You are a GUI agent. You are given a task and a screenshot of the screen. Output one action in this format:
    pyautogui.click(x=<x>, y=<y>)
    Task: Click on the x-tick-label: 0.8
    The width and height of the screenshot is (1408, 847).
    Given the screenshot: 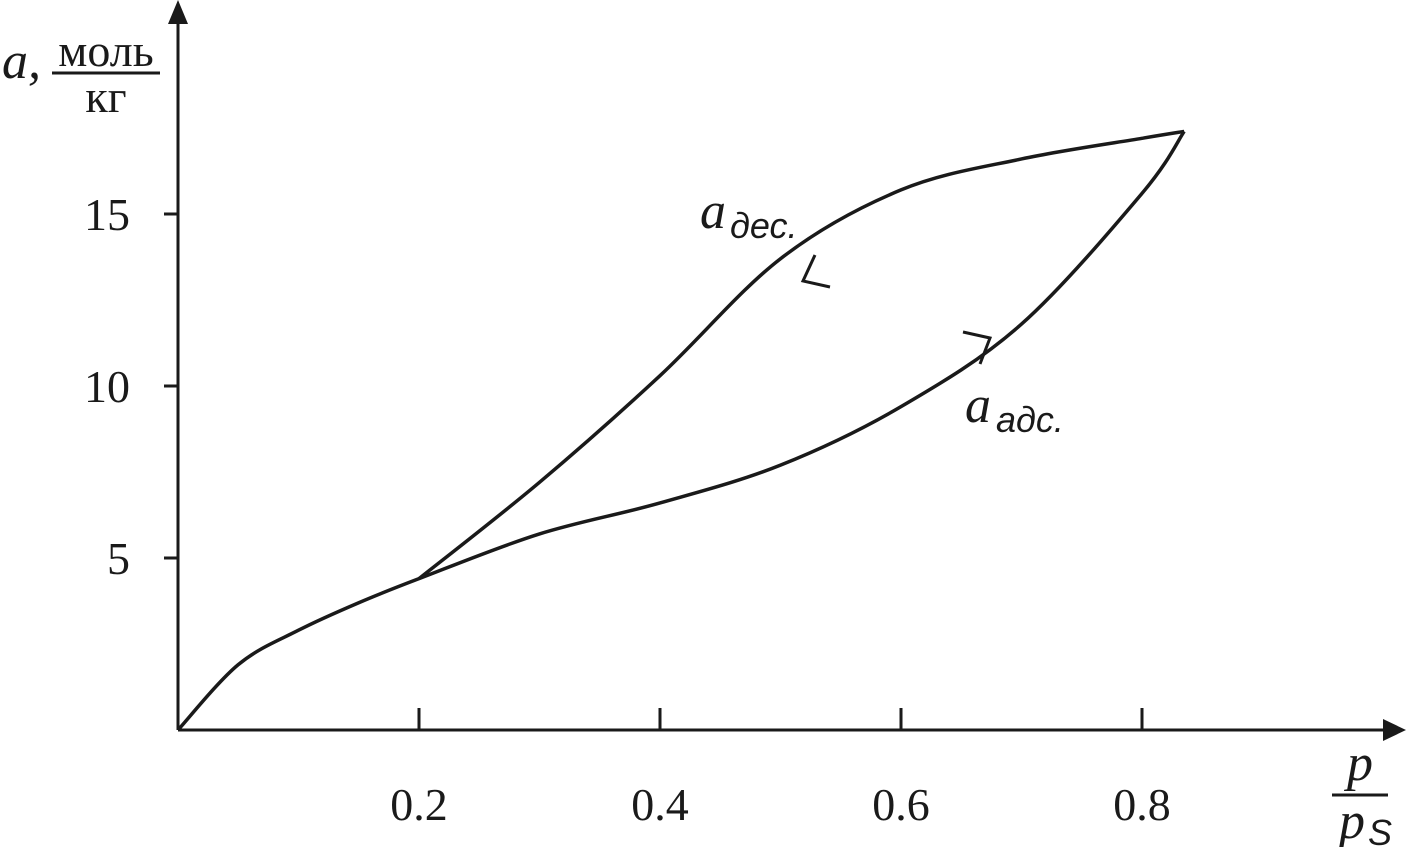 What is the action you would take?
    pyautogui.click(x=1142, y=804)
    